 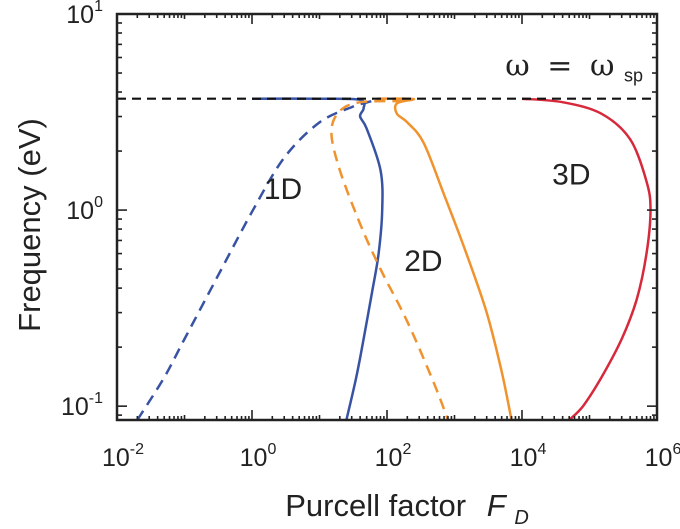 What do you see at coordinates (96, 398) in the screenshot?
I see `tick-exponent: -1` at bounding box center [96, 398].